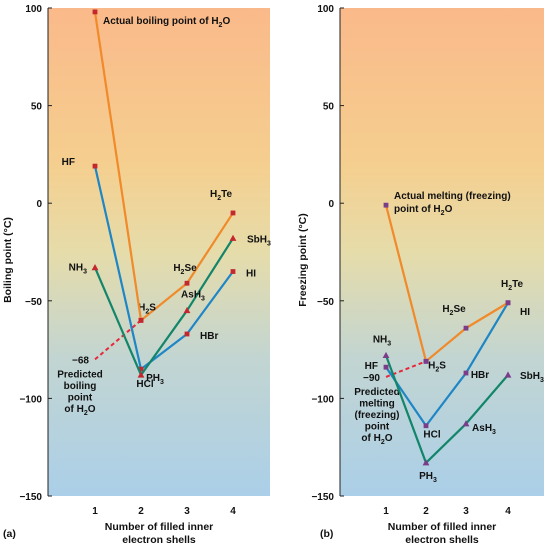  What do you see at coordinates (377, 403) in the screenshot?
I see `predicted-caption-line: melting` at bounding box center [377, 403].